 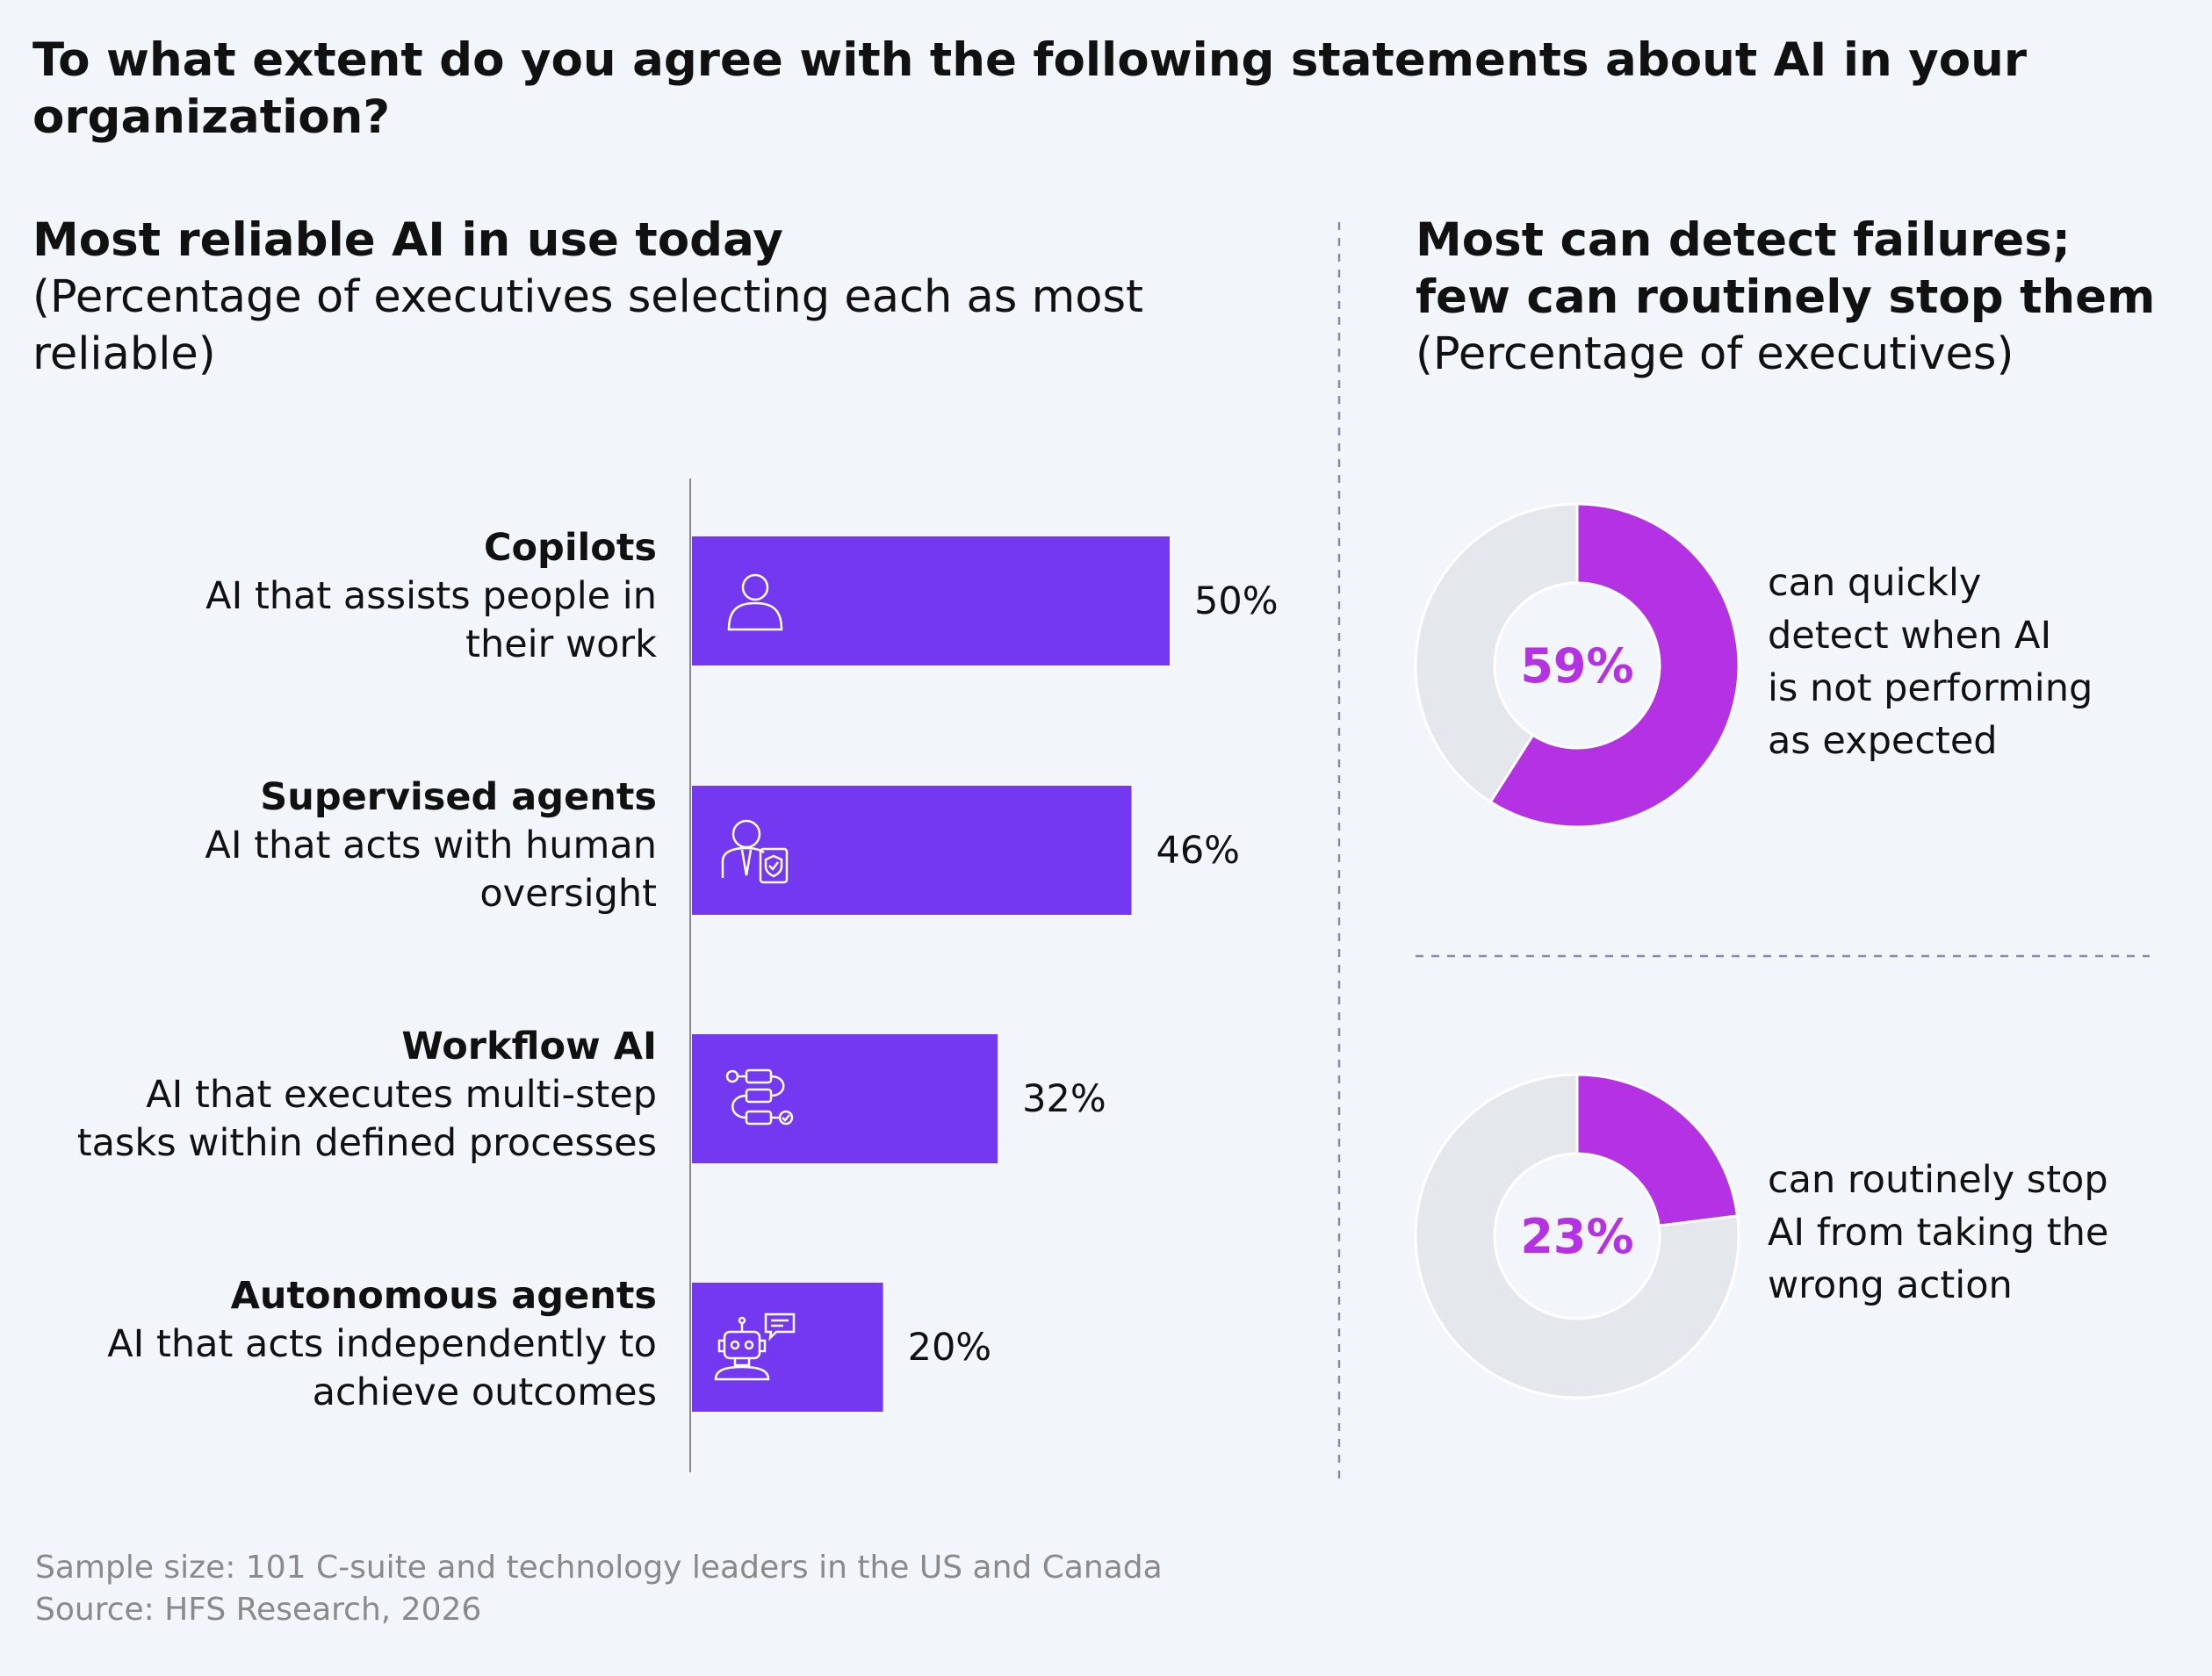 What do you see at coordinates (1910, 636) in the screenshot?
I see `donut-caption-line: detect when AI` at bounding box center [1910, 636].